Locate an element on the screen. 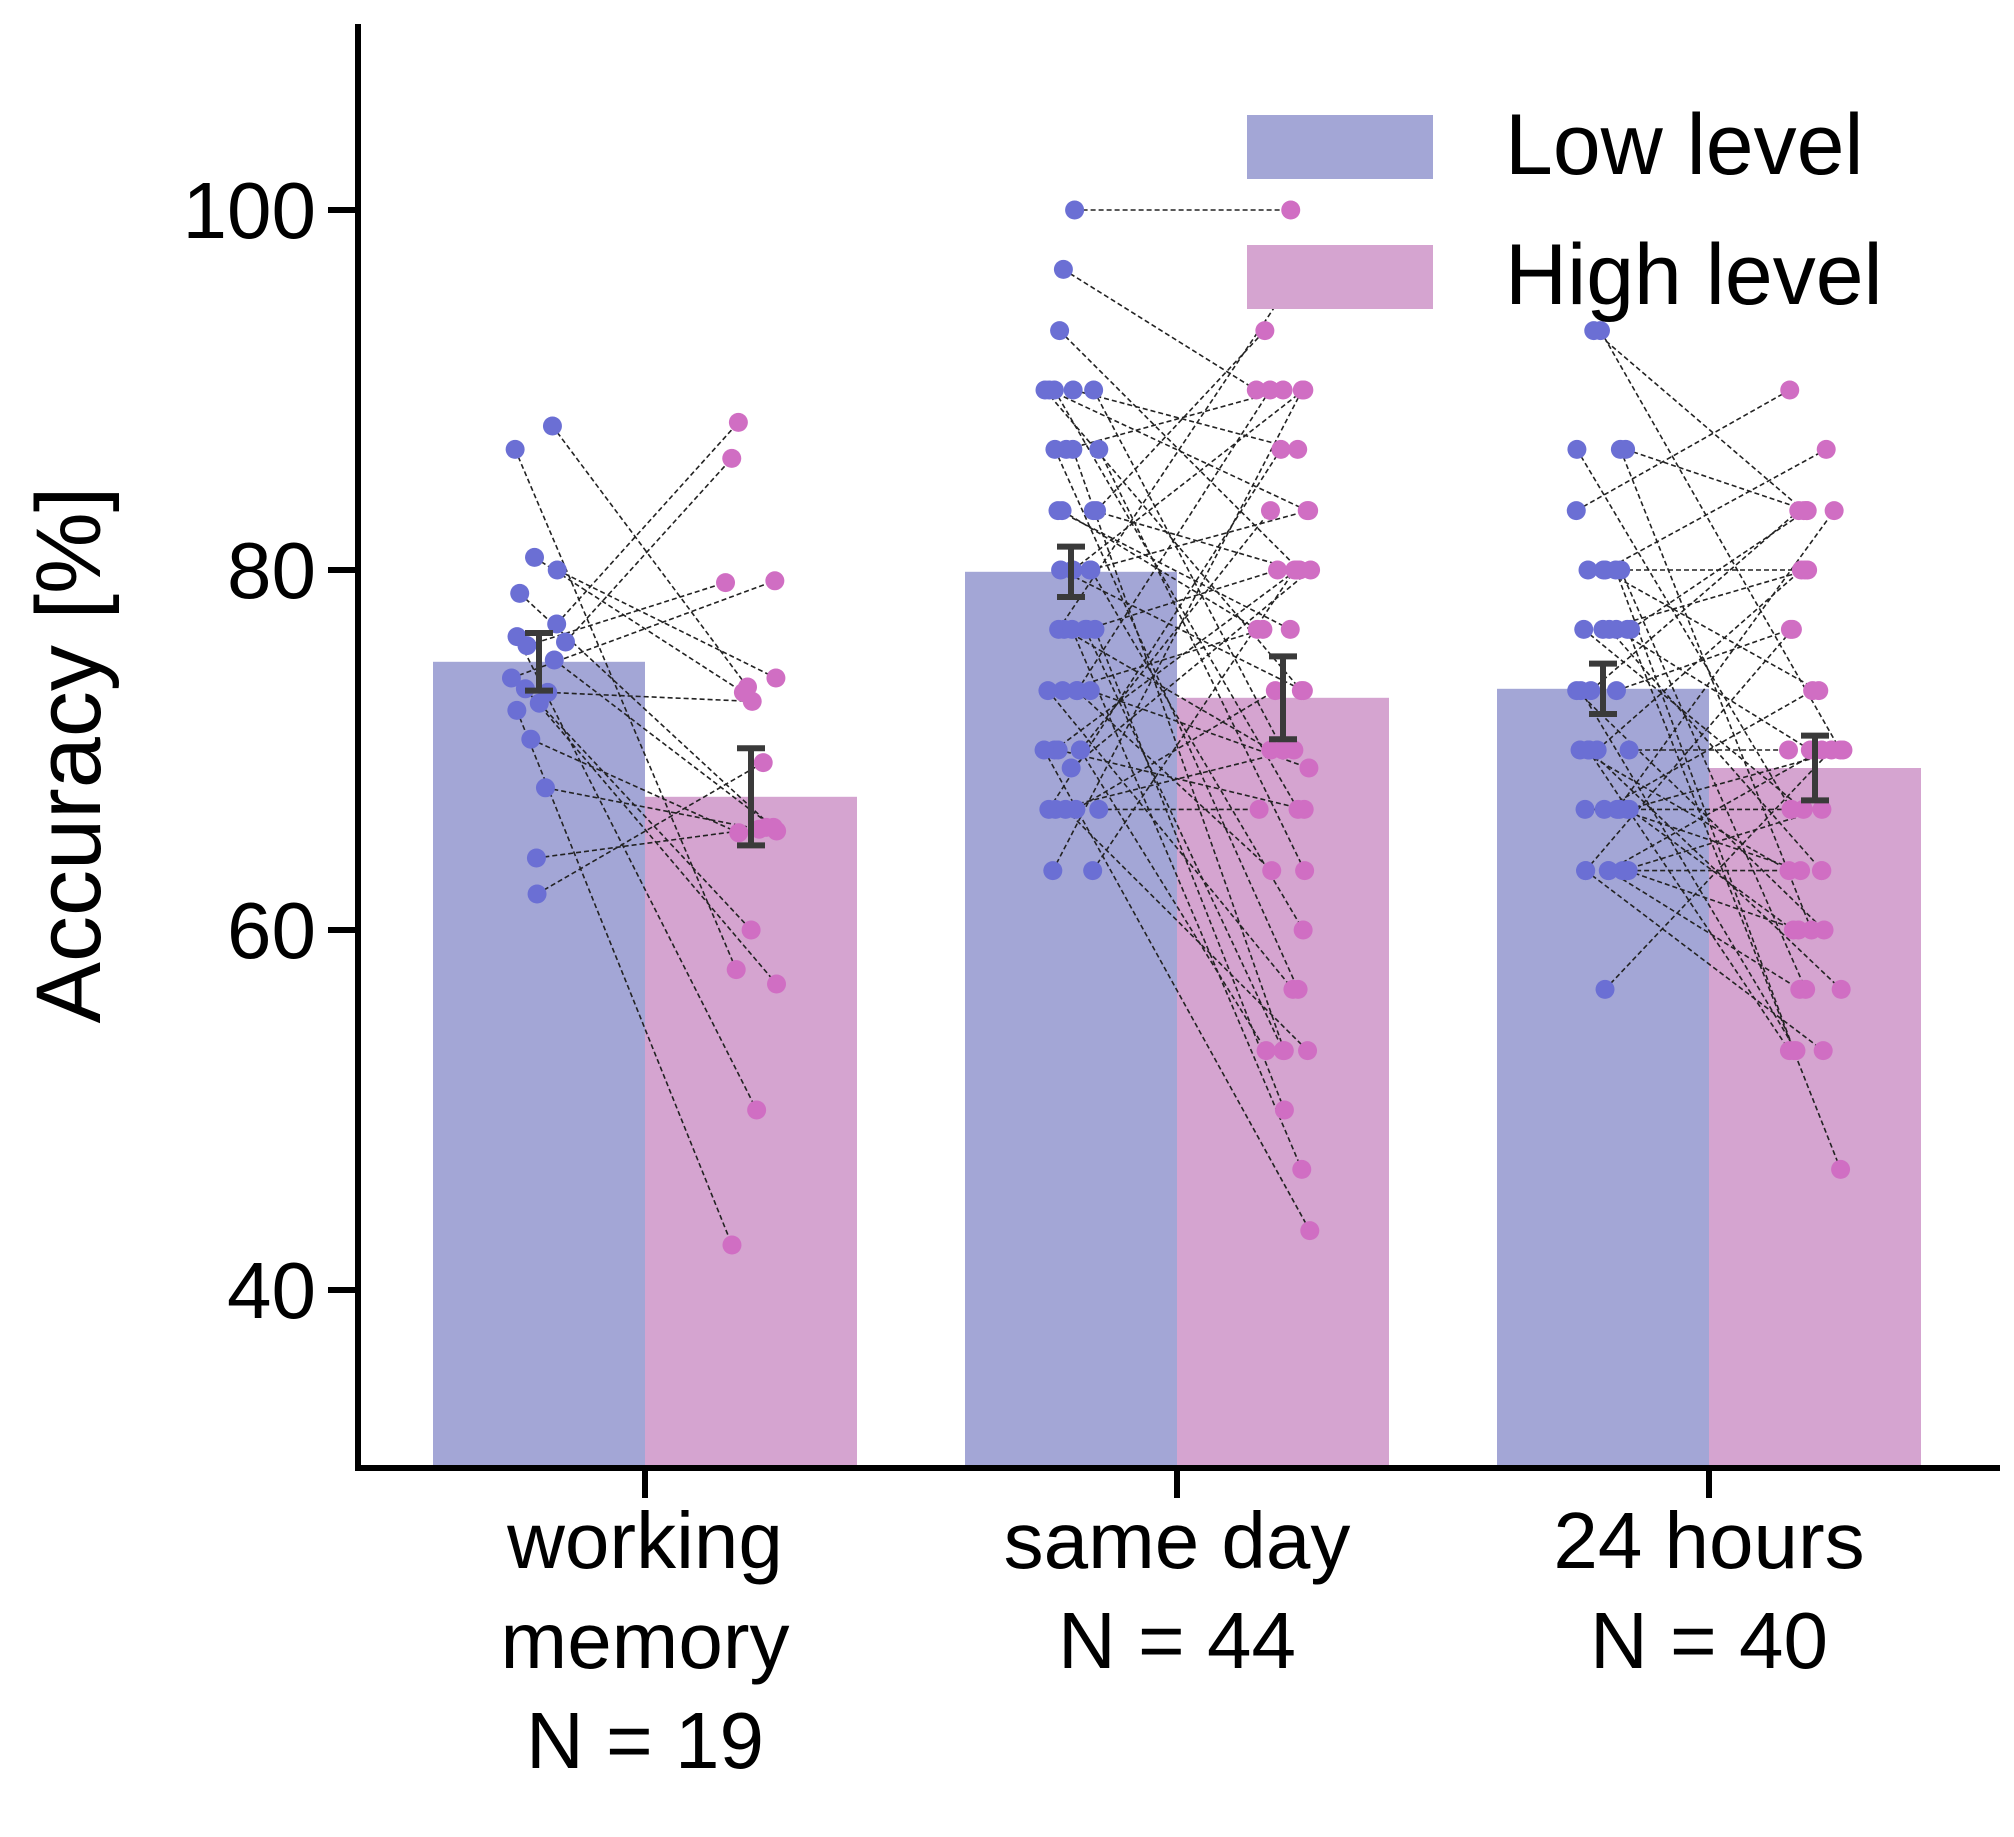 This screenshot has width=2014, height=1837. x-tick-label-line: memory is located at coordinates (645, 1640).